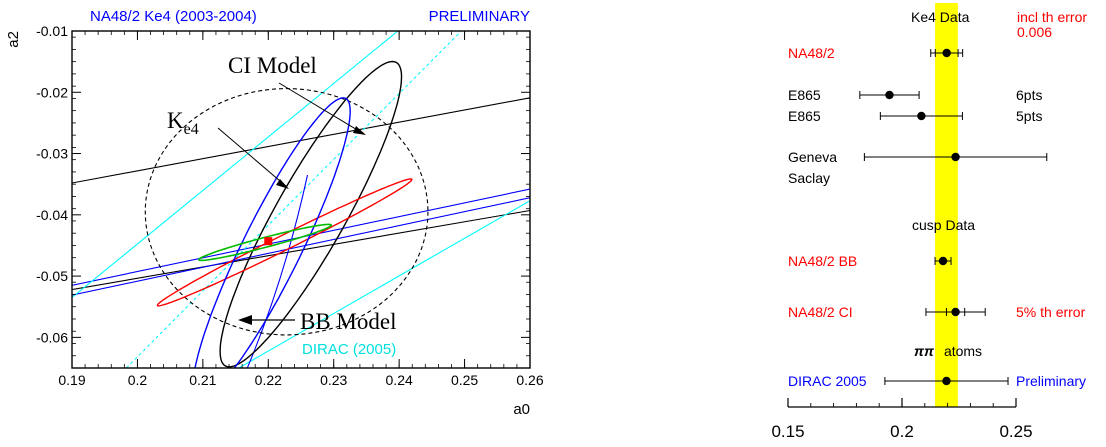 This screenshot has width=1106, height=447. I want to click on x-tick-label: 0.23, so click(333, 380).